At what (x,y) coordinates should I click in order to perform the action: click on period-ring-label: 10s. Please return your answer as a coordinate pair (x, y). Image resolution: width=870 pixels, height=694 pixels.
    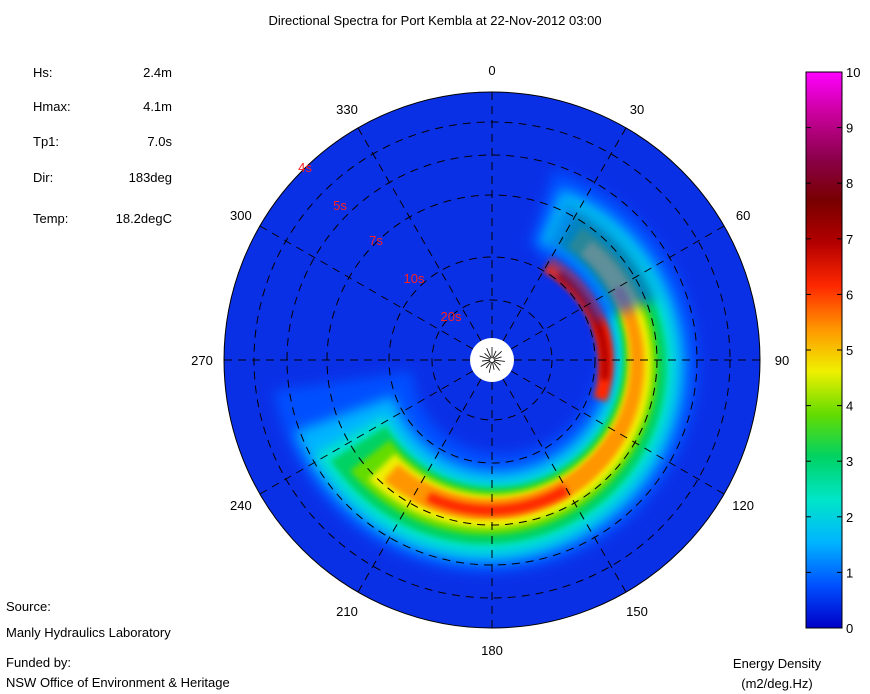
    Looking at the image, I should click on (414, 278).